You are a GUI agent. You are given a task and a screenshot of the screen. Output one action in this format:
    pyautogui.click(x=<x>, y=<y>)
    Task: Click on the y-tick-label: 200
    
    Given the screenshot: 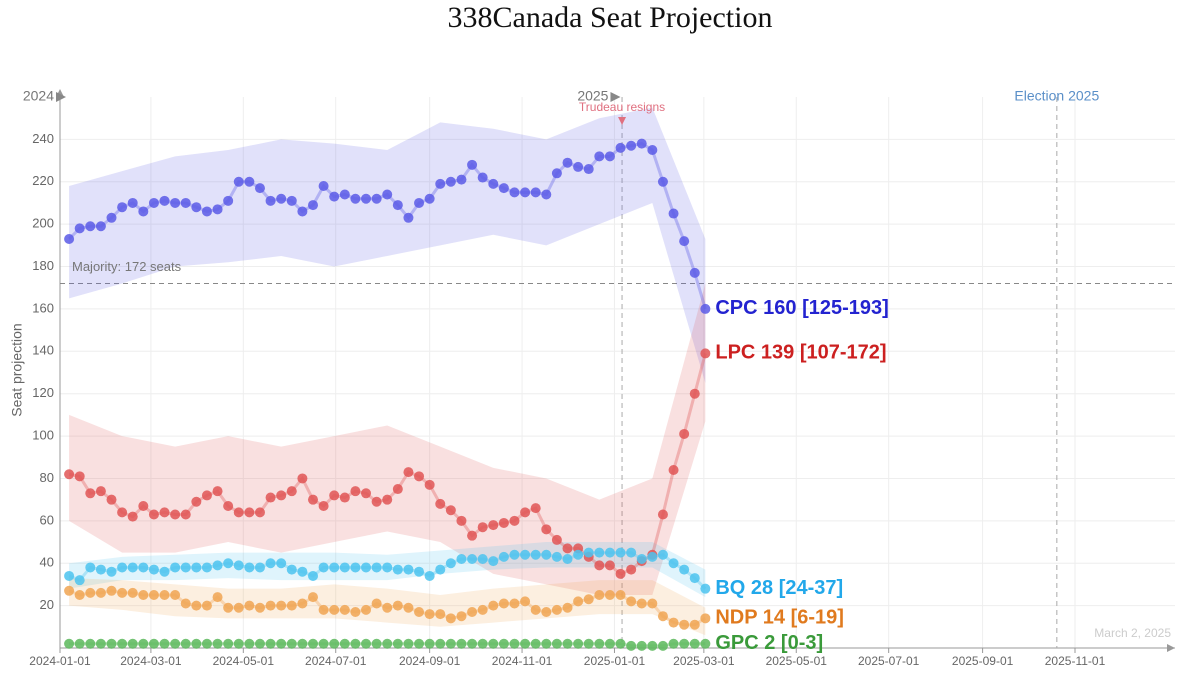 What is the action you would take?
    pyautogui.click(x=43, y=223)
    